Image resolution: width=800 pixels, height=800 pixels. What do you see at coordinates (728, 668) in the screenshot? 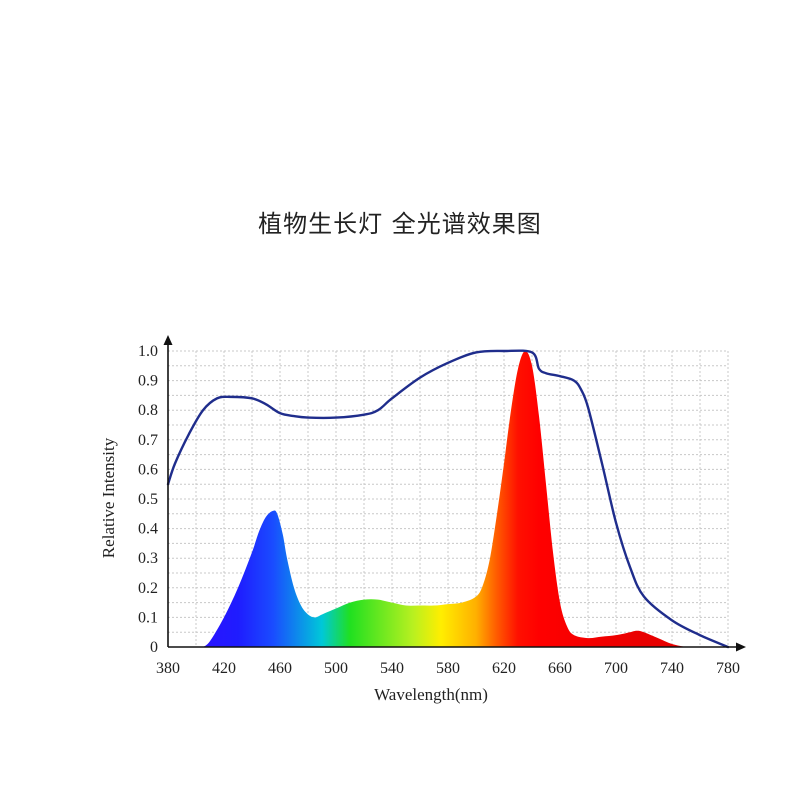
I see `x-tick-label: 780` at bounding box center [728, 668].